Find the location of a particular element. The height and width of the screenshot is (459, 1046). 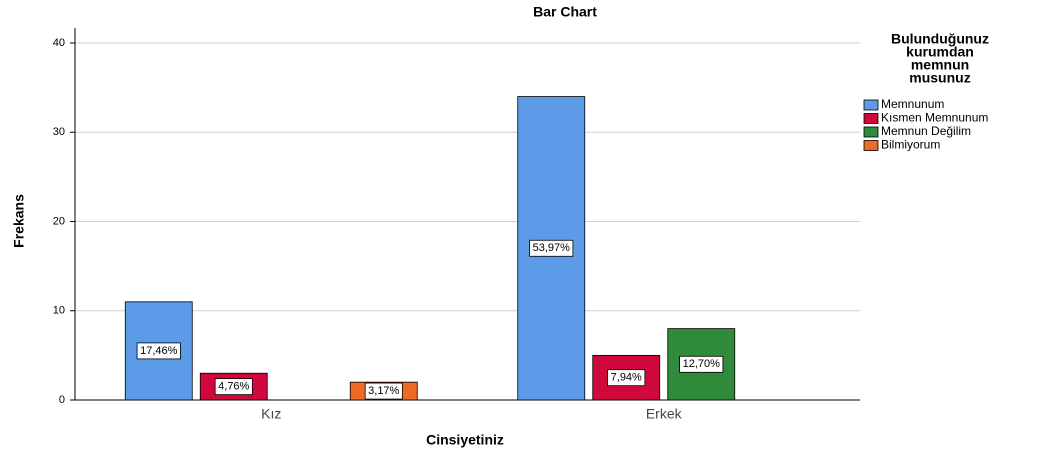

value-label: 3,17% is located at coordinates (383, 391).